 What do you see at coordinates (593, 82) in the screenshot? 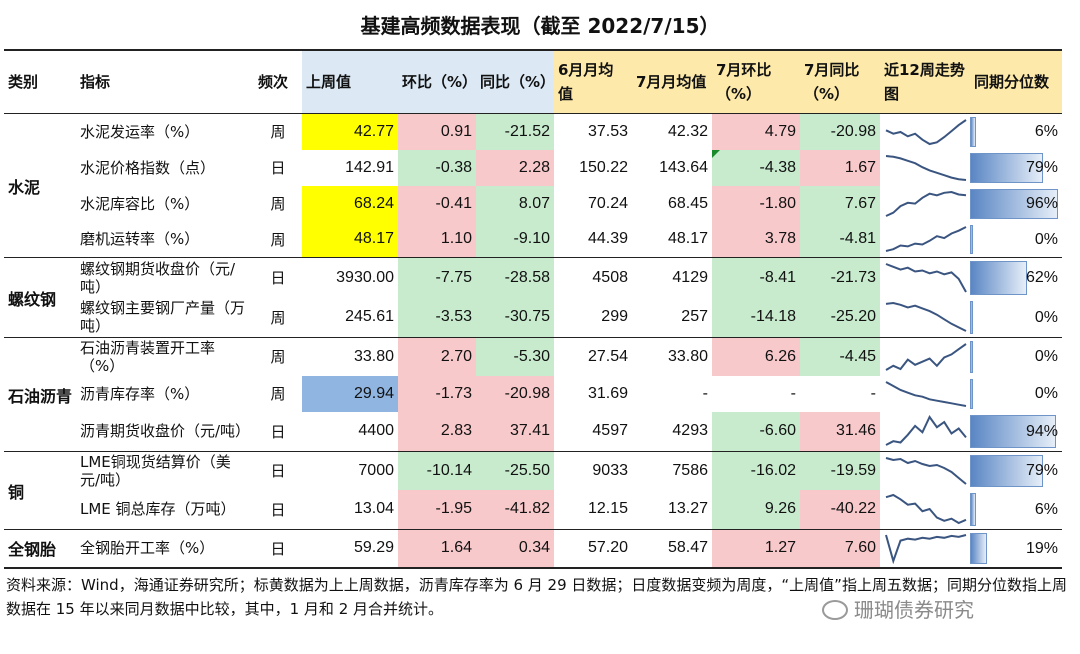
I see `header-june-avg: 6月月均值` at bounding box center [593, 82].